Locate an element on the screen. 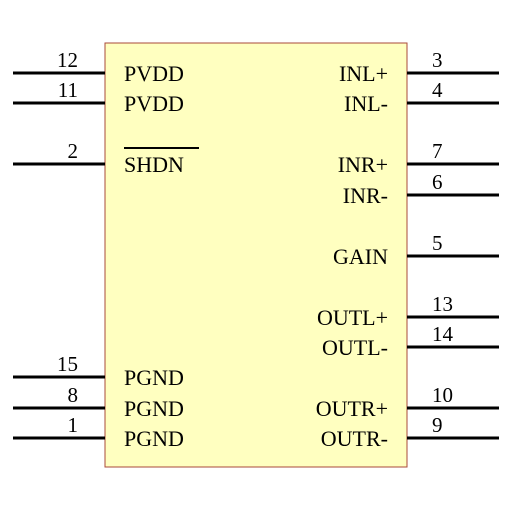 Image resolution: width=512 pixels, height=512 pixels. left-pin-15: 15 PGND is located at coordinates (98, 371).